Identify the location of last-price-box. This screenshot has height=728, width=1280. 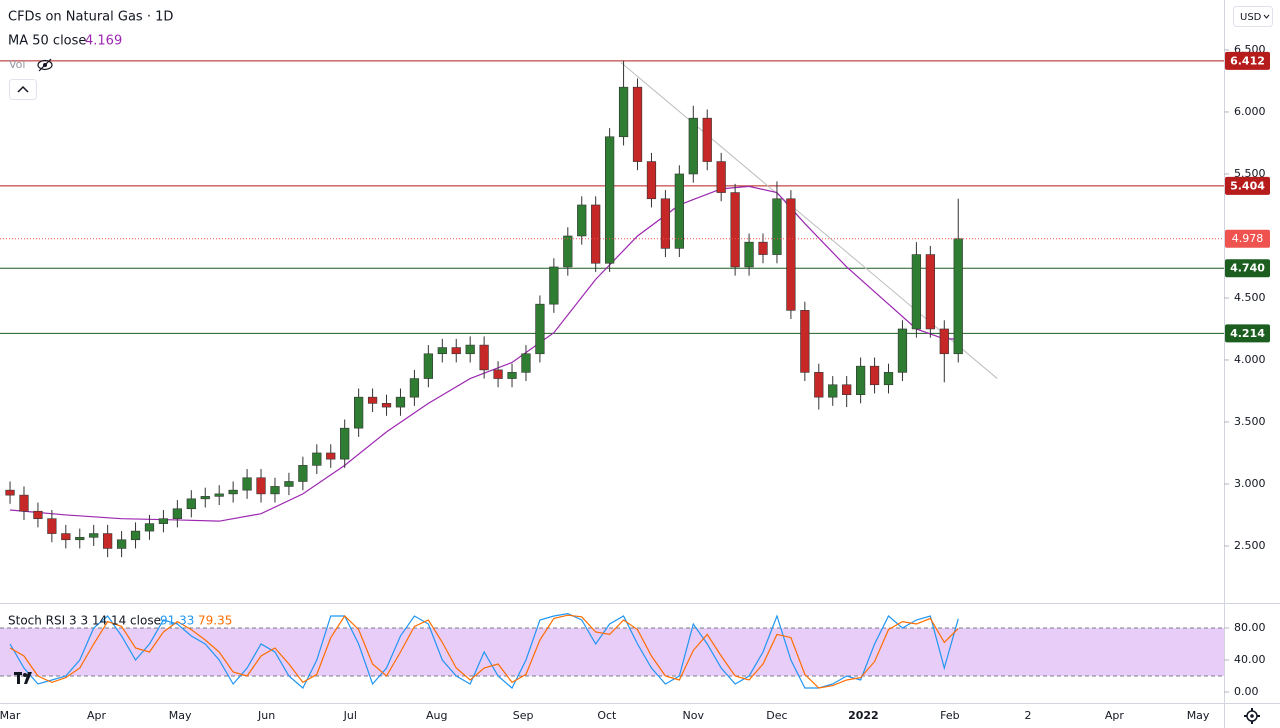
(1247, 238).